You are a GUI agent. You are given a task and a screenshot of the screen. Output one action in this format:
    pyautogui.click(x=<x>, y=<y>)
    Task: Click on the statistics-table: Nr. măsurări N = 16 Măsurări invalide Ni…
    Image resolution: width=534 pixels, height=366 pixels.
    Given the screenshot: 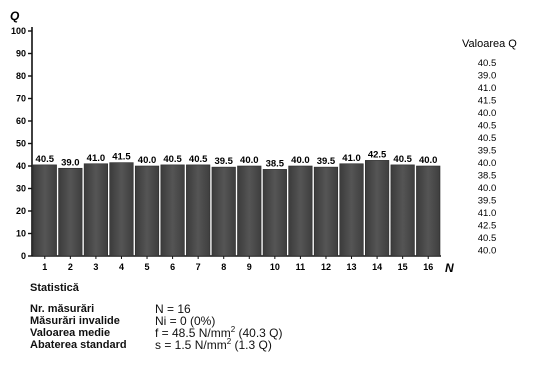 What is the action you would take?
    pyautogui.click(x=156, y=327)
    